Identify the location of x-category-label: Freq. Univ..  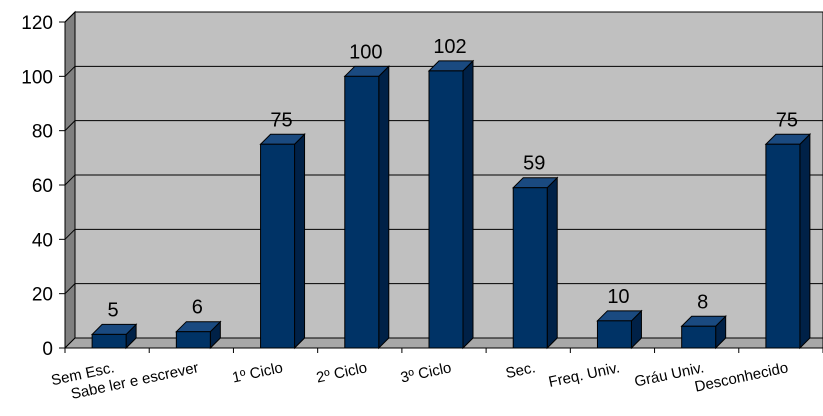
(584, 375).